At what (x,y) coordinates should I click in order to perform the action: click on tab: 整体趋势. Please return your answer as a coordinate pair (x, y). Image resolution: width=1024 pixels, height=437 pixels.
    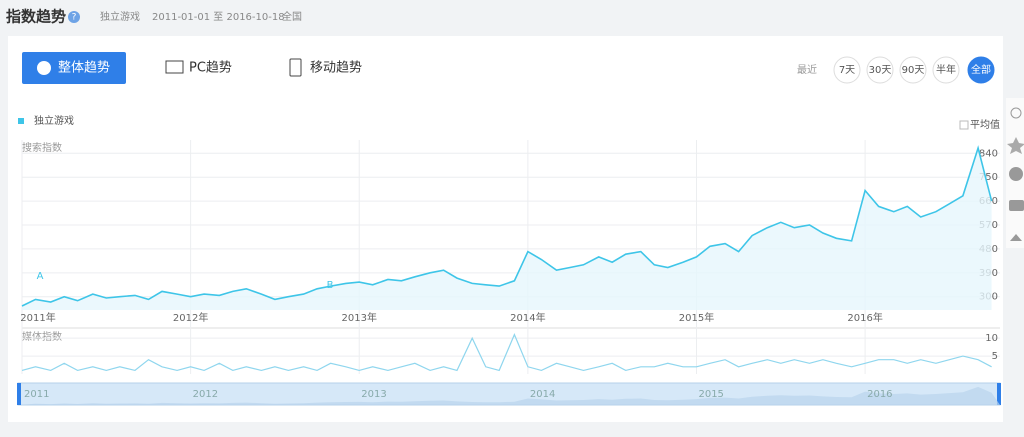
    Looking at the image, I should click on (84, 68).